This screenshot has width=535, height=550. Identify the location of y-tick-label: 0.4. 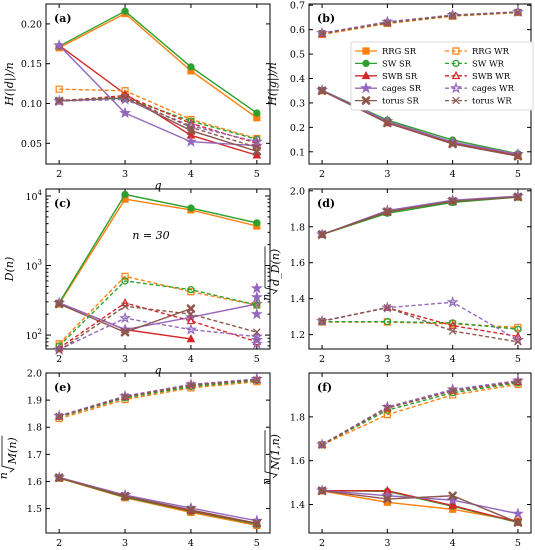
(297, 79).